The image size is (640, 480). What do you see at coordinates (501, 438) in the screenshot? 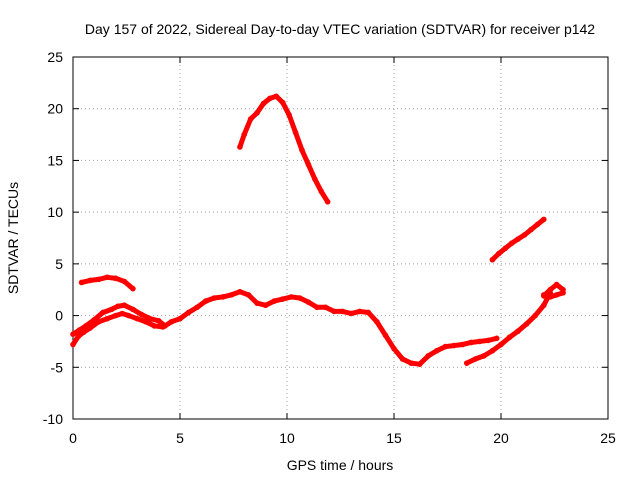
I see `x-tick-label: 20` at bounding box center [501, 438].